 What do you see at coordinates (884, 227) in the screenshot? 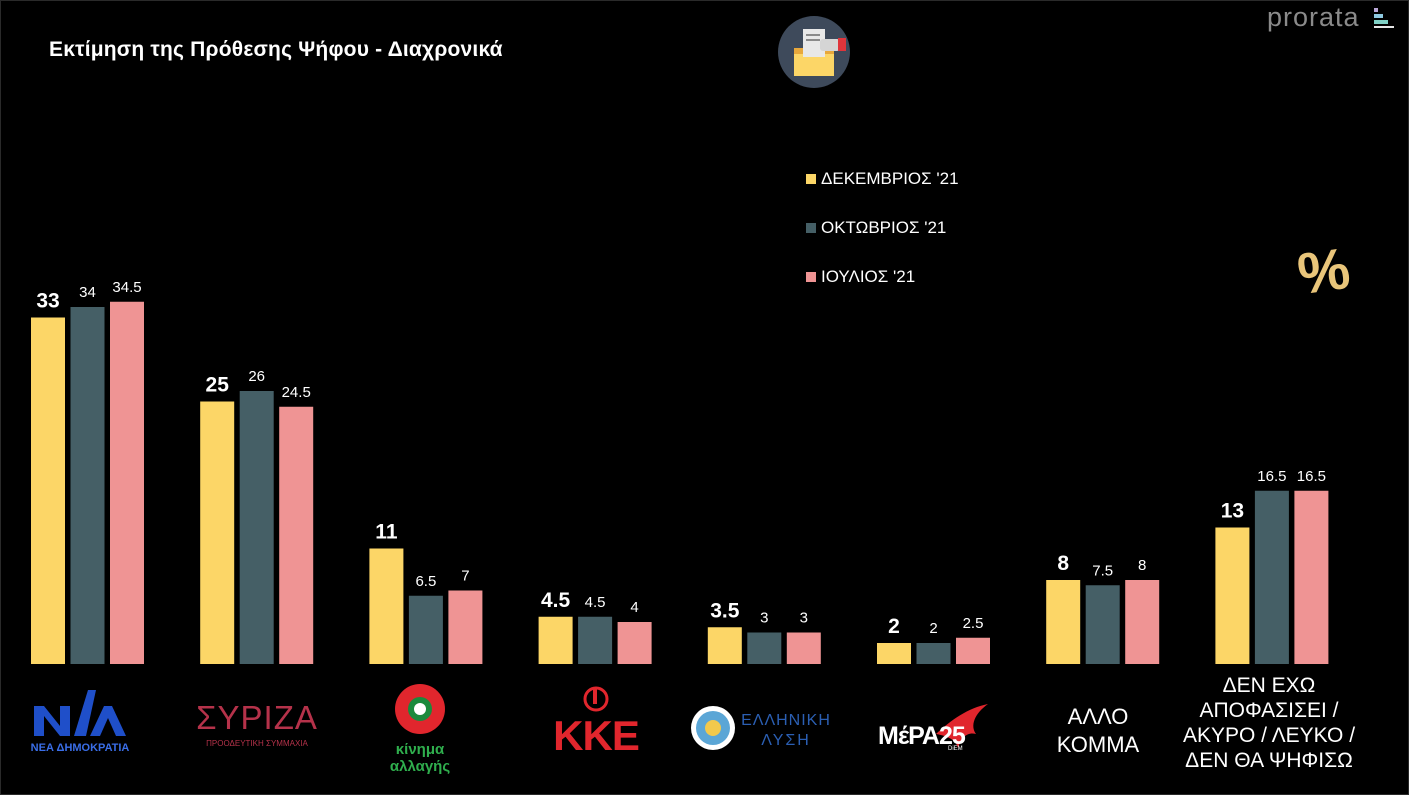
I see `legend-label-october: ΟΚΤΩΒΡΙΟΣ '21` at bounding box center [884, 227].